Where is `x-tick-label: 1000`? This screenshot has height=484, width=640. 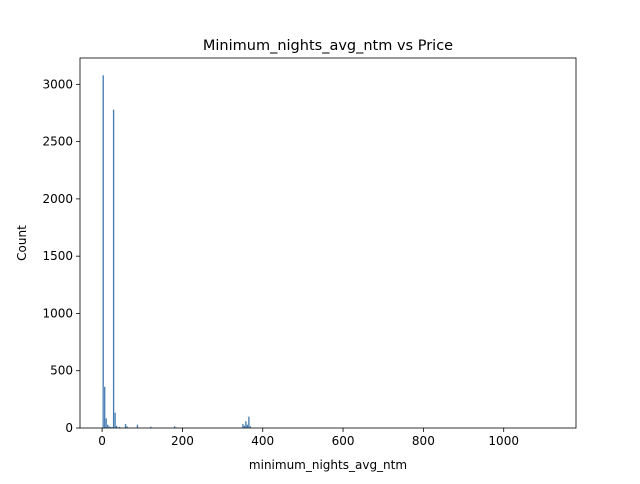
x-tick-label: 1000 is located at coordinates (503, 441).